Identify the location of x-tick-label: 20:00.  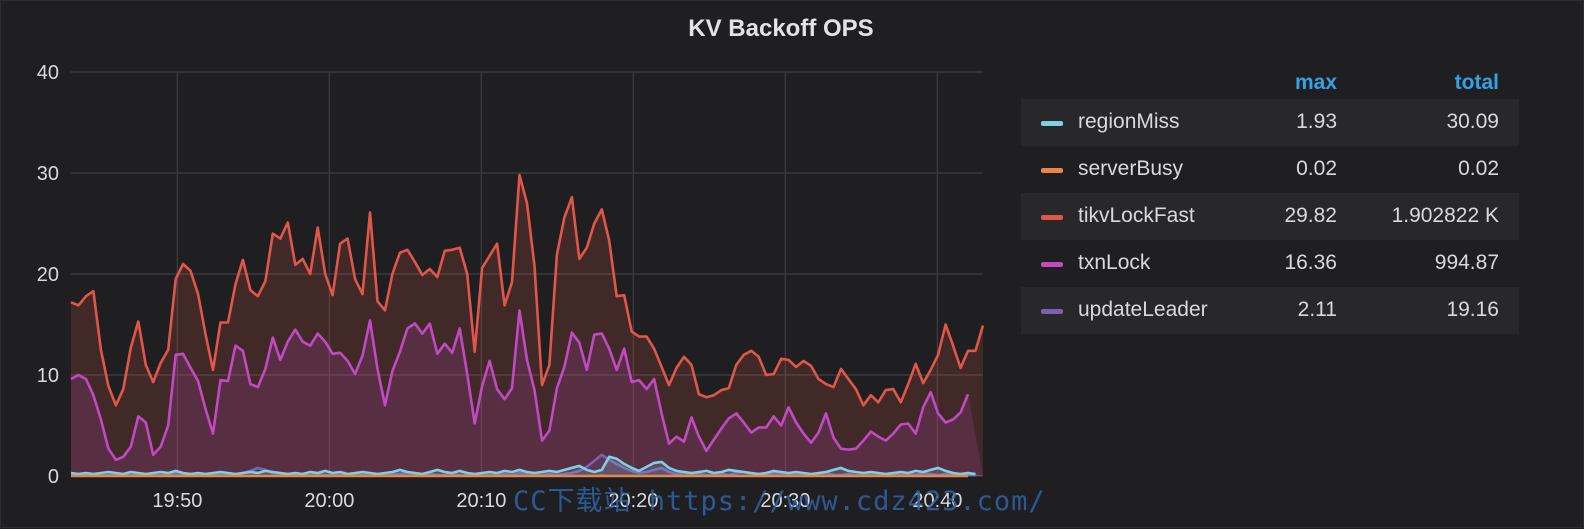
(329, 501).